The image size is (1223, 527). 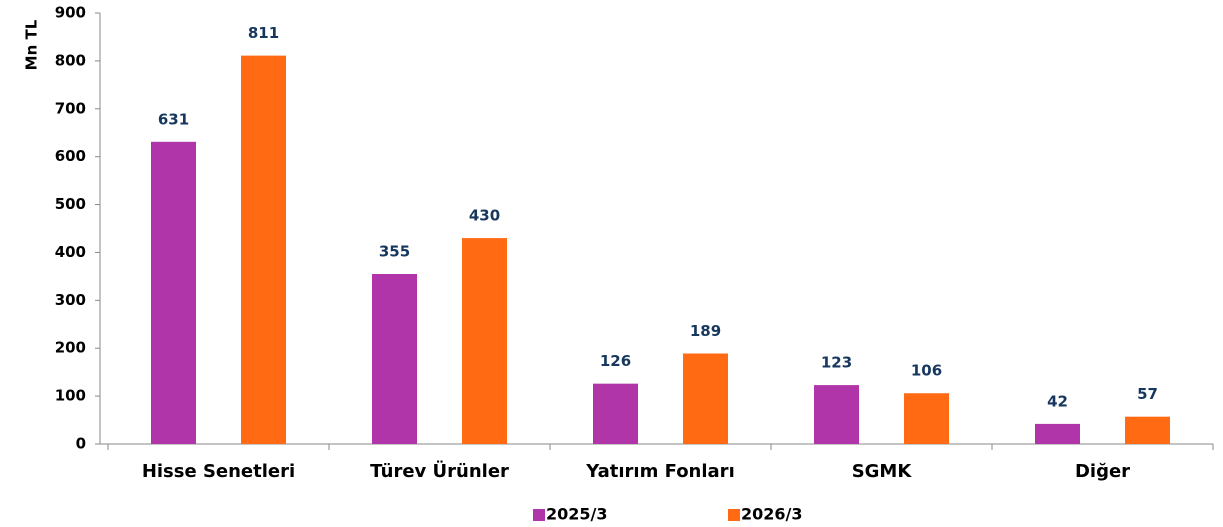 What do you see at coordinates (81, 444) in the screenshot?
I see `y-tick-label: 0` at bounding box center [81, 444].